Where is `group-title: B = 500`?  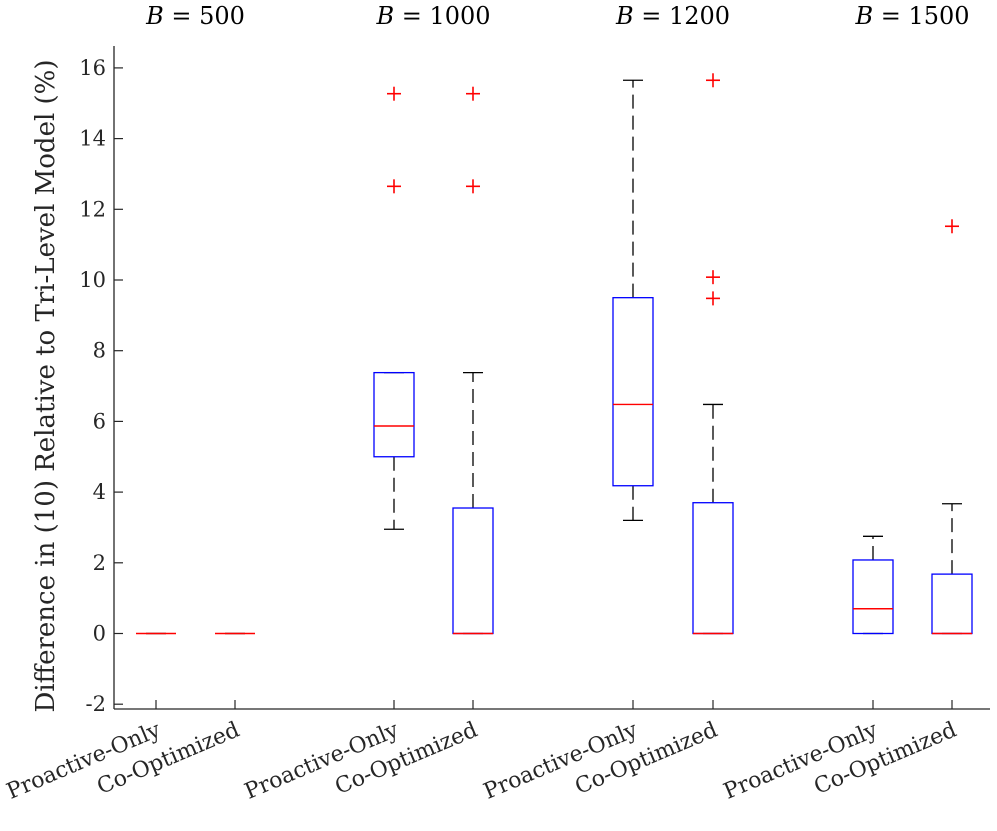
group-title: B = 500 is located at coordinates (195, 16).